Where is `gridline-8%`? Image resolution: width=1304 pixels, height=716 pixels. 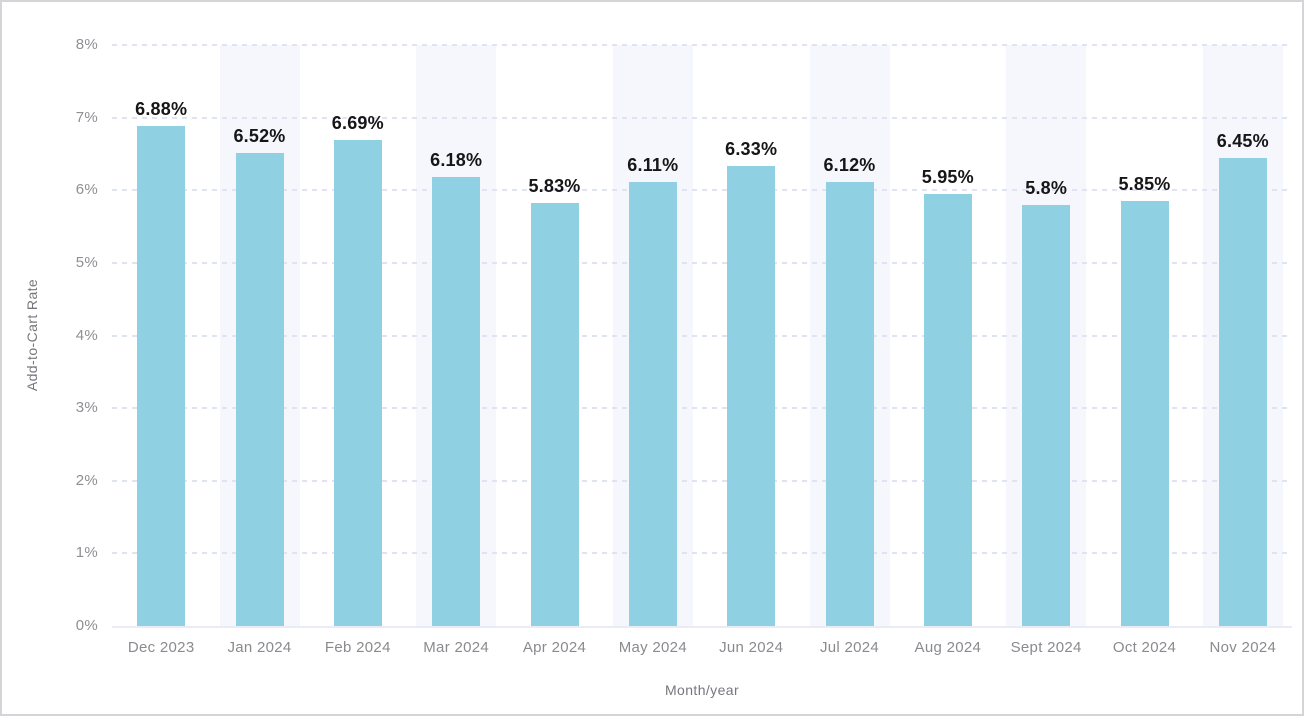
gridline-8% is located at coordinates (702, 45).